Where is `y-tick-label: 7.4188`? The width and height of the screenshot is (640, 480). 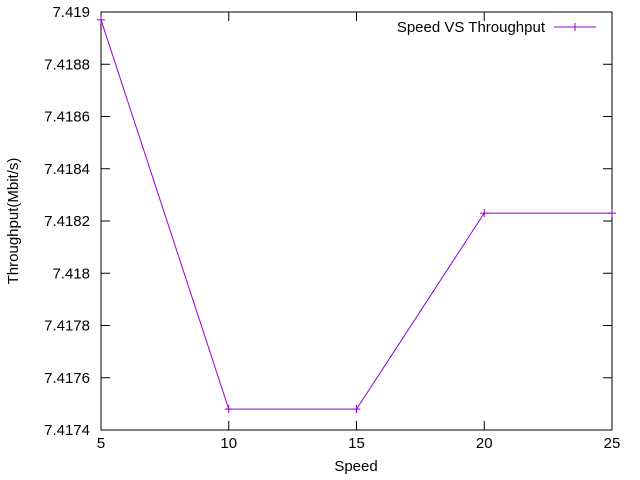
y-tick-label: 7.4188 is located at coordinates (67, 64).